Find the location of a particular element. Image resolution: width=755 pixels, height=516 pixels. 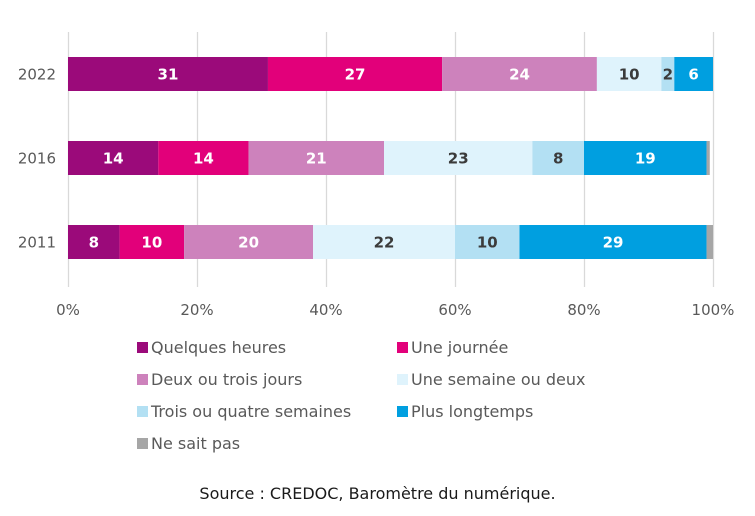

x-tick-label: 40% is located at coordinates (325, 310).